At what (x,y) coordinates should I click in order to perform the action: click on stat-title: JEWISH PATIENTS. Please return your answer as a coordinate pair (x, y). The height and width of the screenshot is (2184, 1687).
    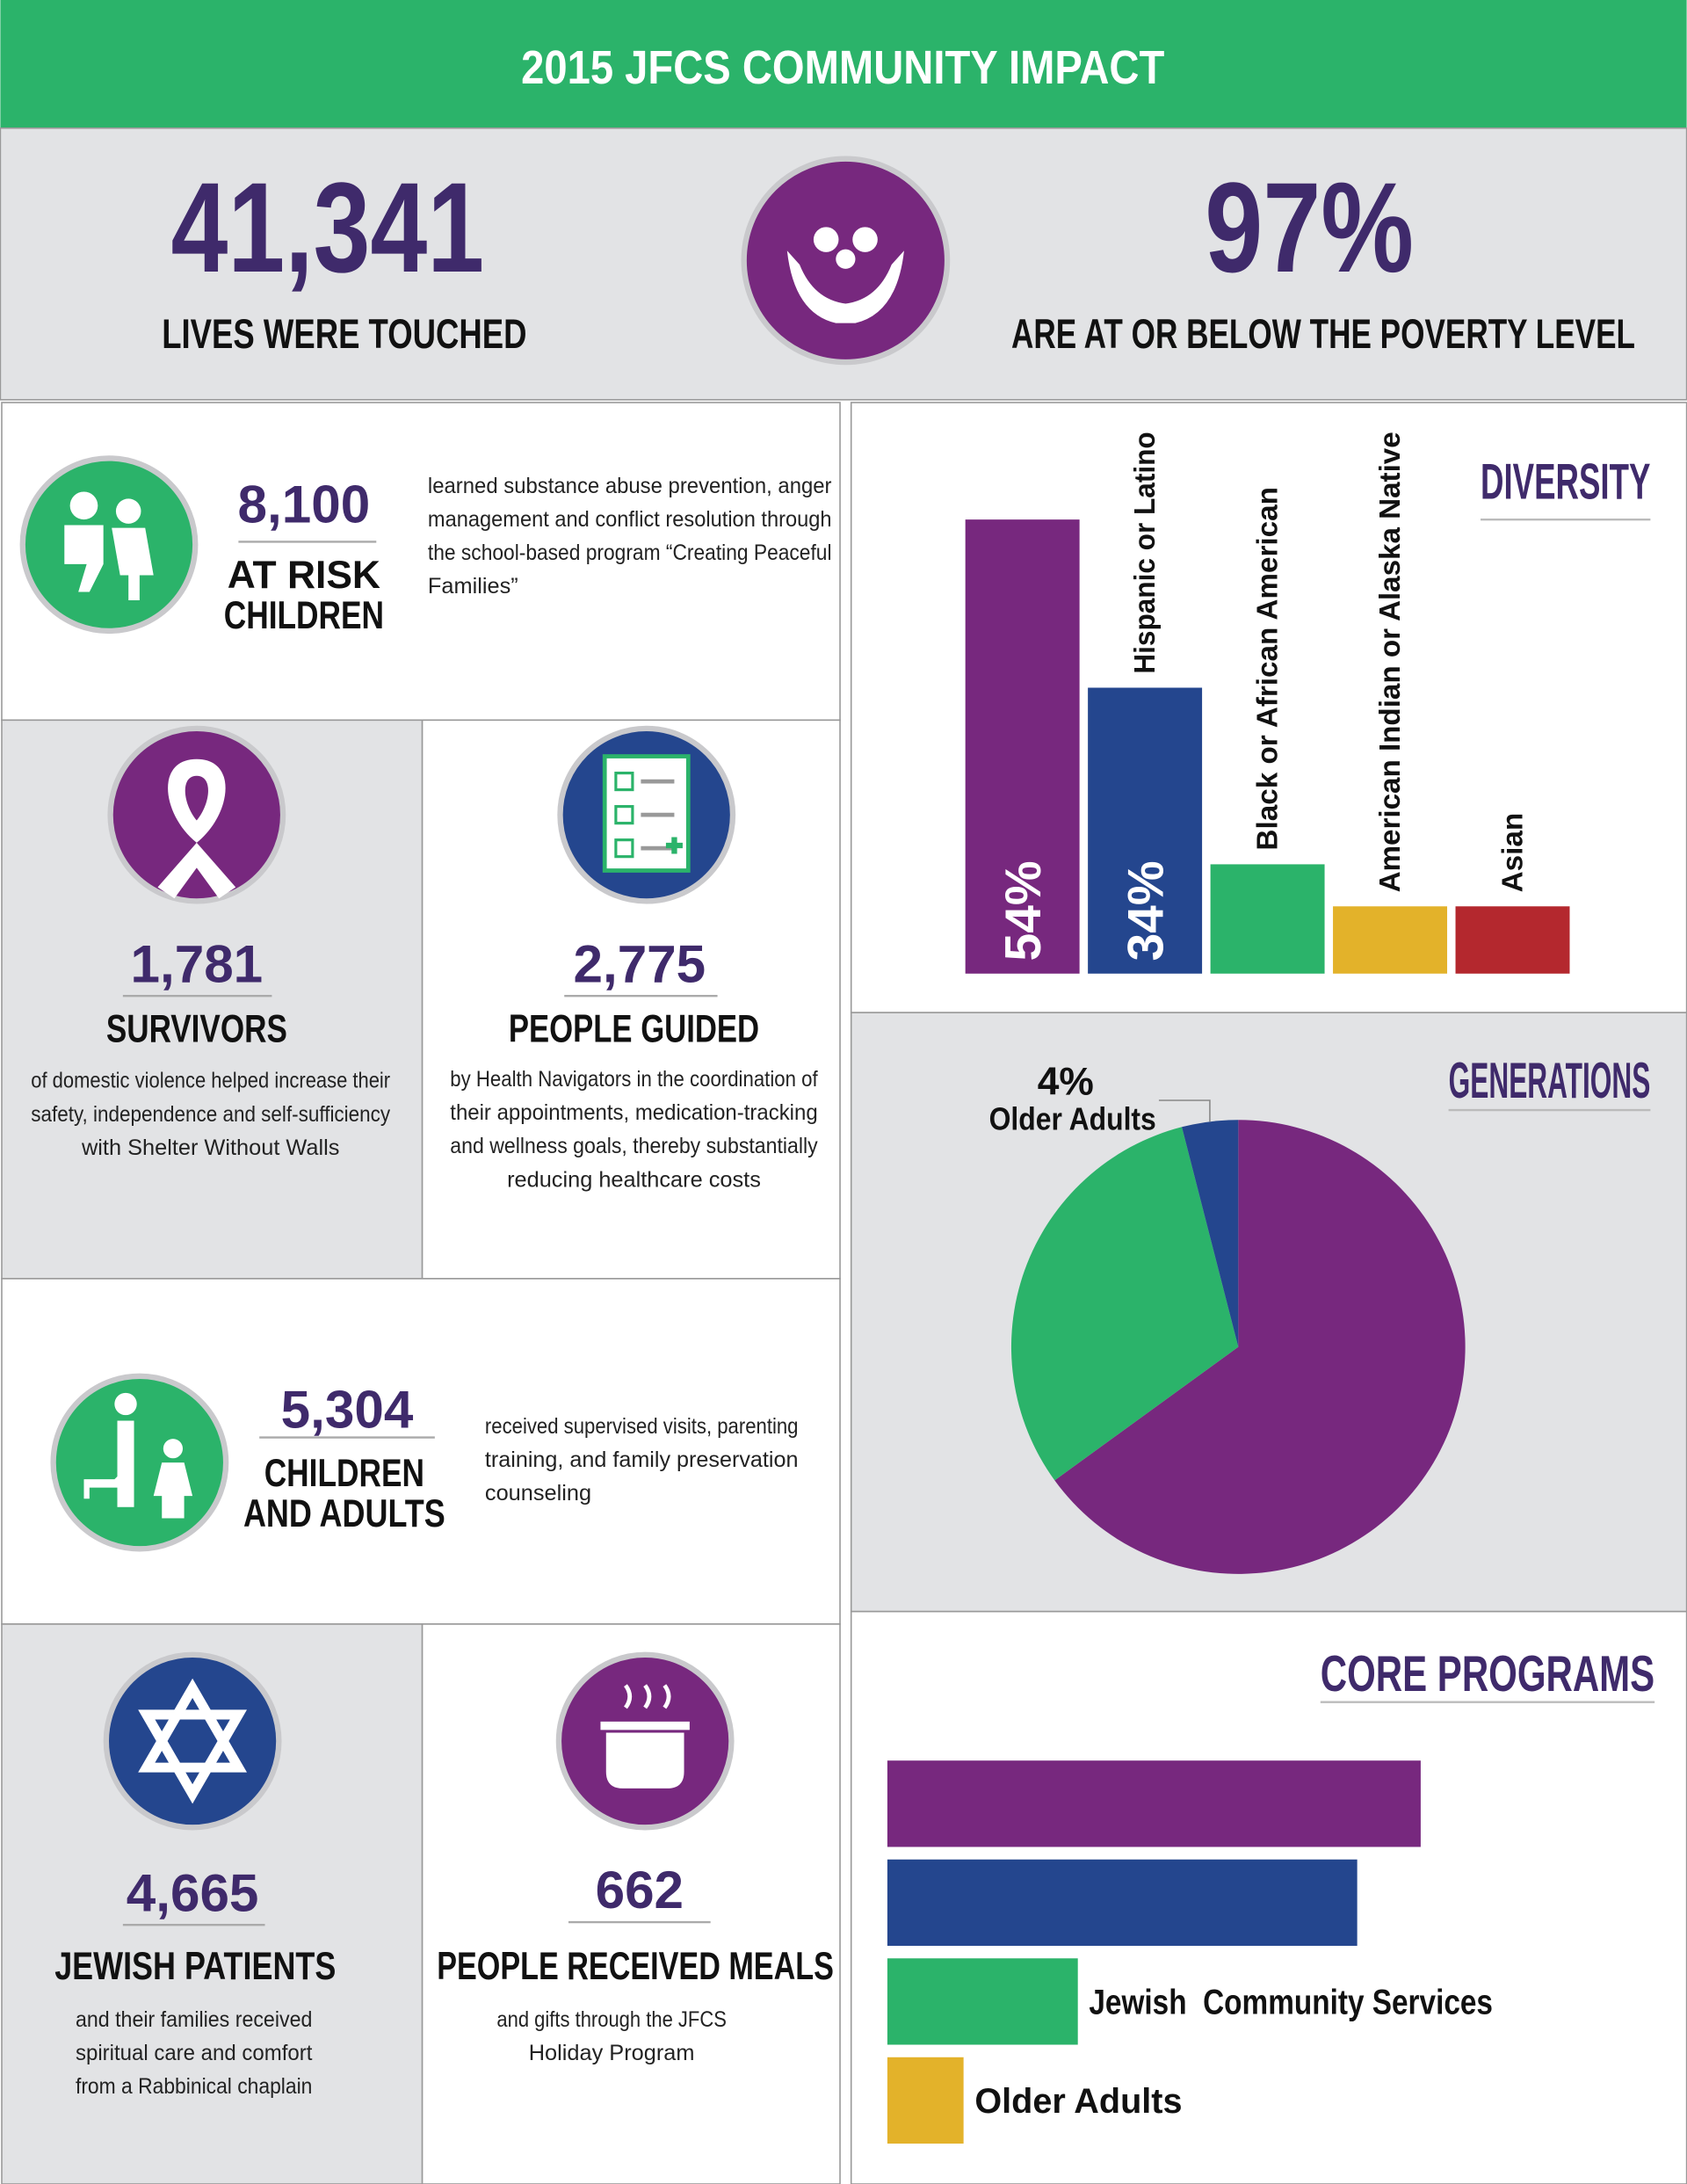
    Looking at the image, I should click on (195, 1967).